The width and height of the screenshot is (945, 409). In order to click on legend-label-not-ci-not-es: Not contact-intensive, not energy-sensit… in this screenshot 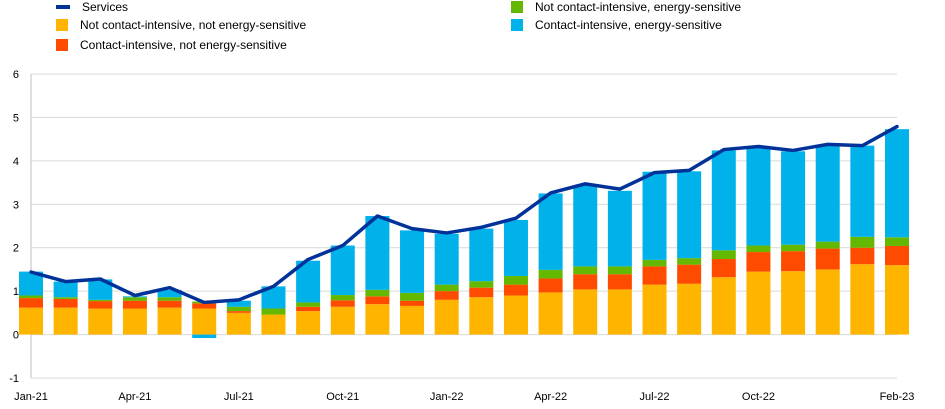, I will do `click(193, 25)`.